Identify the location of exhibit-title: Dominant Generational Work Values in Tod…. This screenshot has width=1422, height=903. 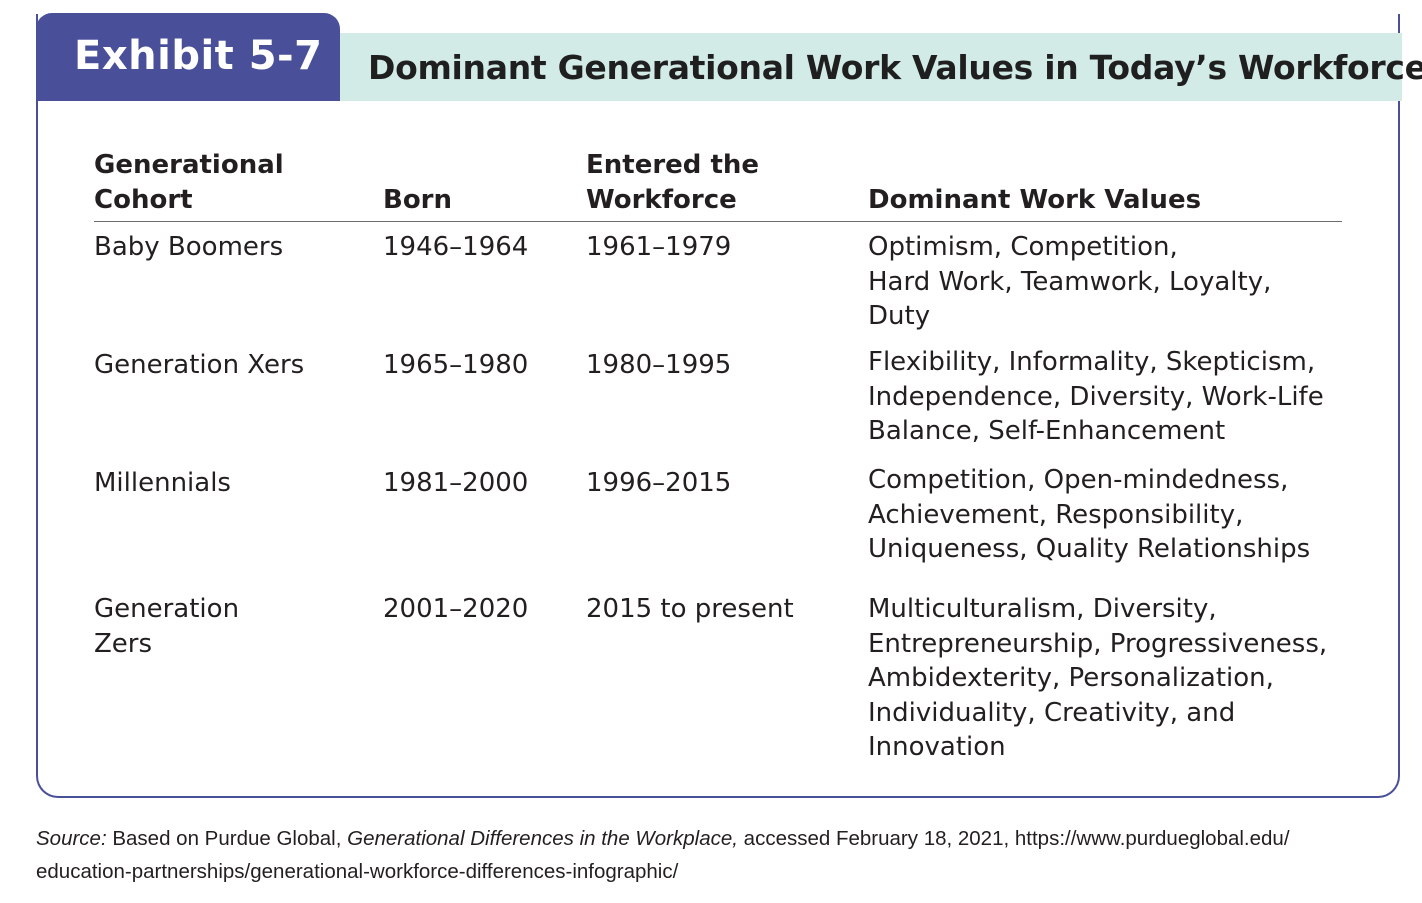
(895, 67).